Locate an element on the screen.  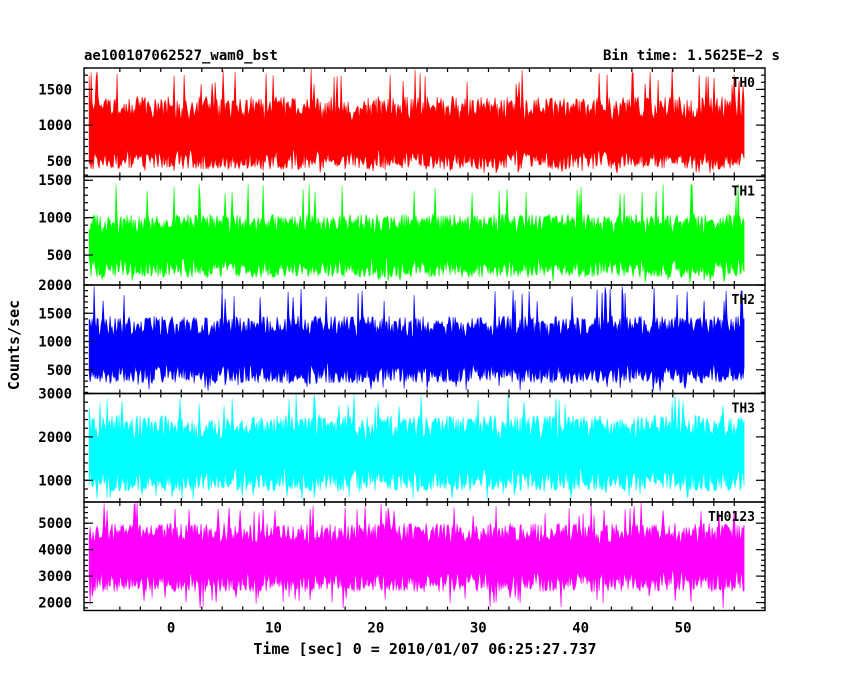
series-th0123-curve is located at coordinates (416, 555).